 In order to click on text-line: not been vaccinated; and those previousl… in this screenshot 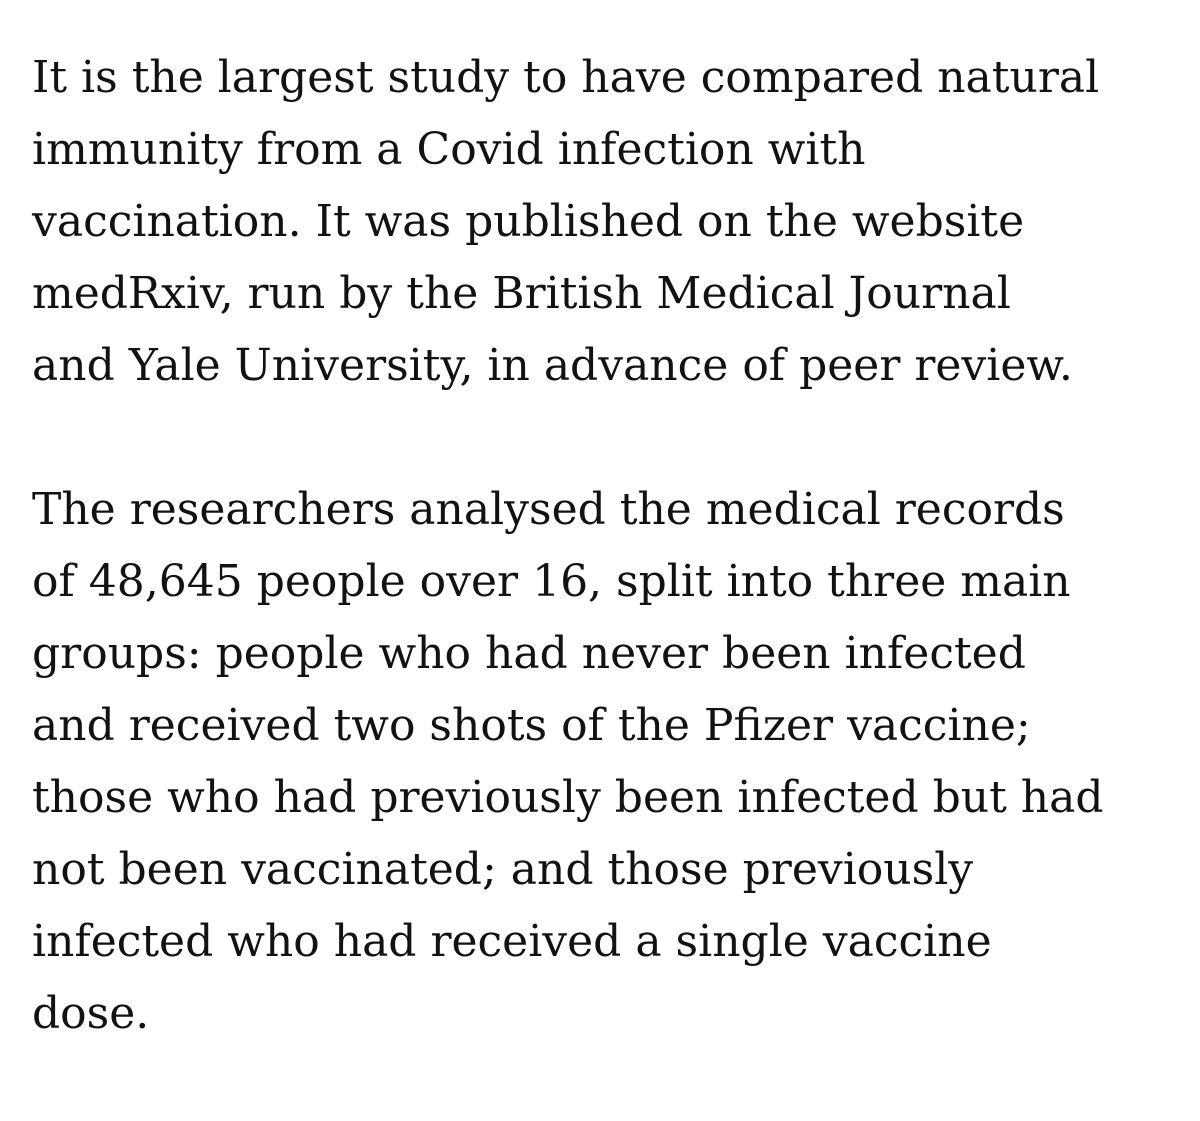, I will do `click(503, 869)`.